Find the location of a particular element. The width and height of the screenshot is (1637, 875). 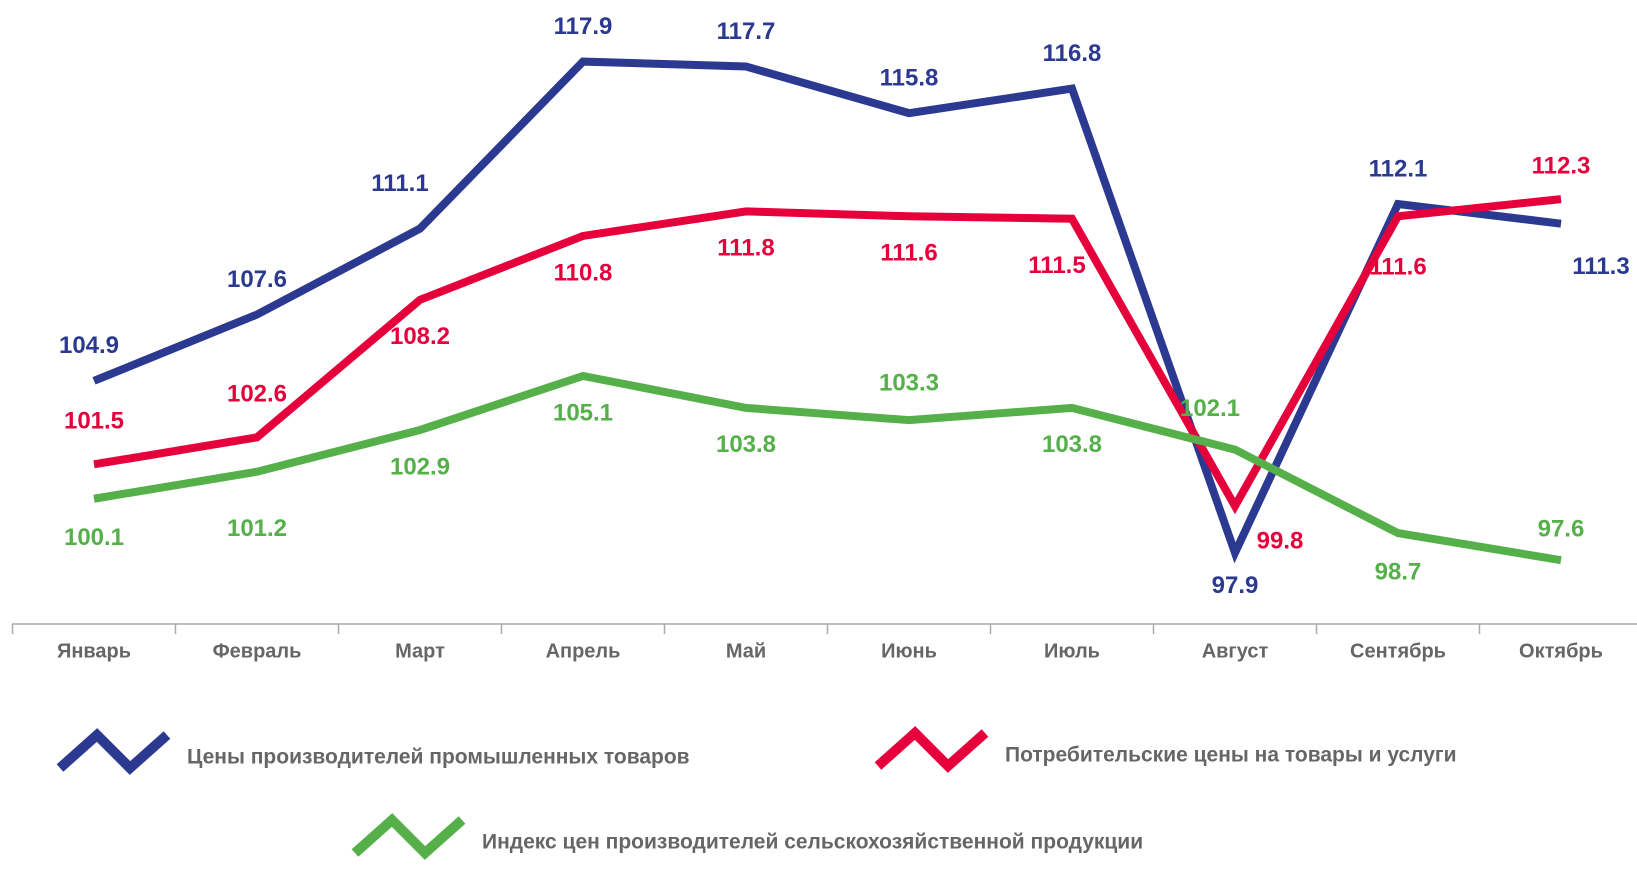

data-label: 98.7 is located at coordinates (1398, 571).